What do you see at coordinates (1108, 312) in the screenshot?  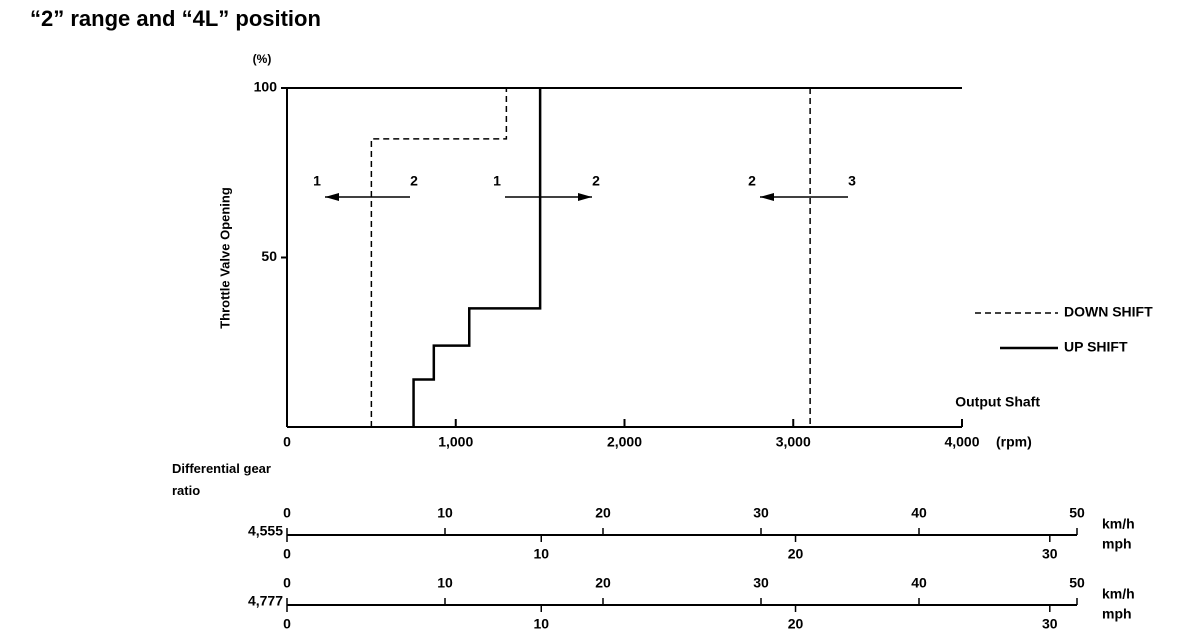 I see `legend-label: DOWN SHIFT` at bounding box center [1108, 312].